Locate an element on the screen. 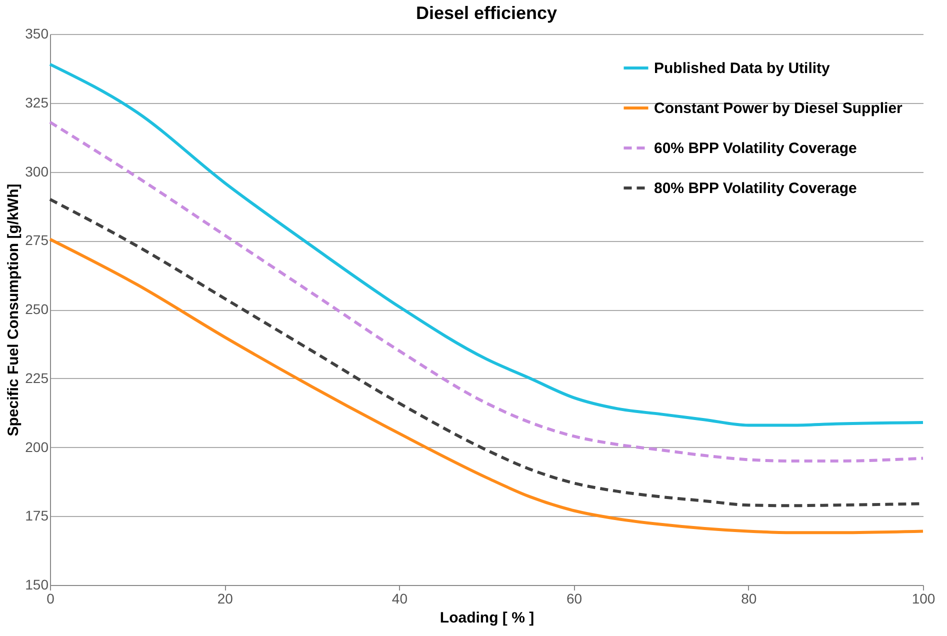  y-tick-label: 250 is located at coordinates (37, 309).